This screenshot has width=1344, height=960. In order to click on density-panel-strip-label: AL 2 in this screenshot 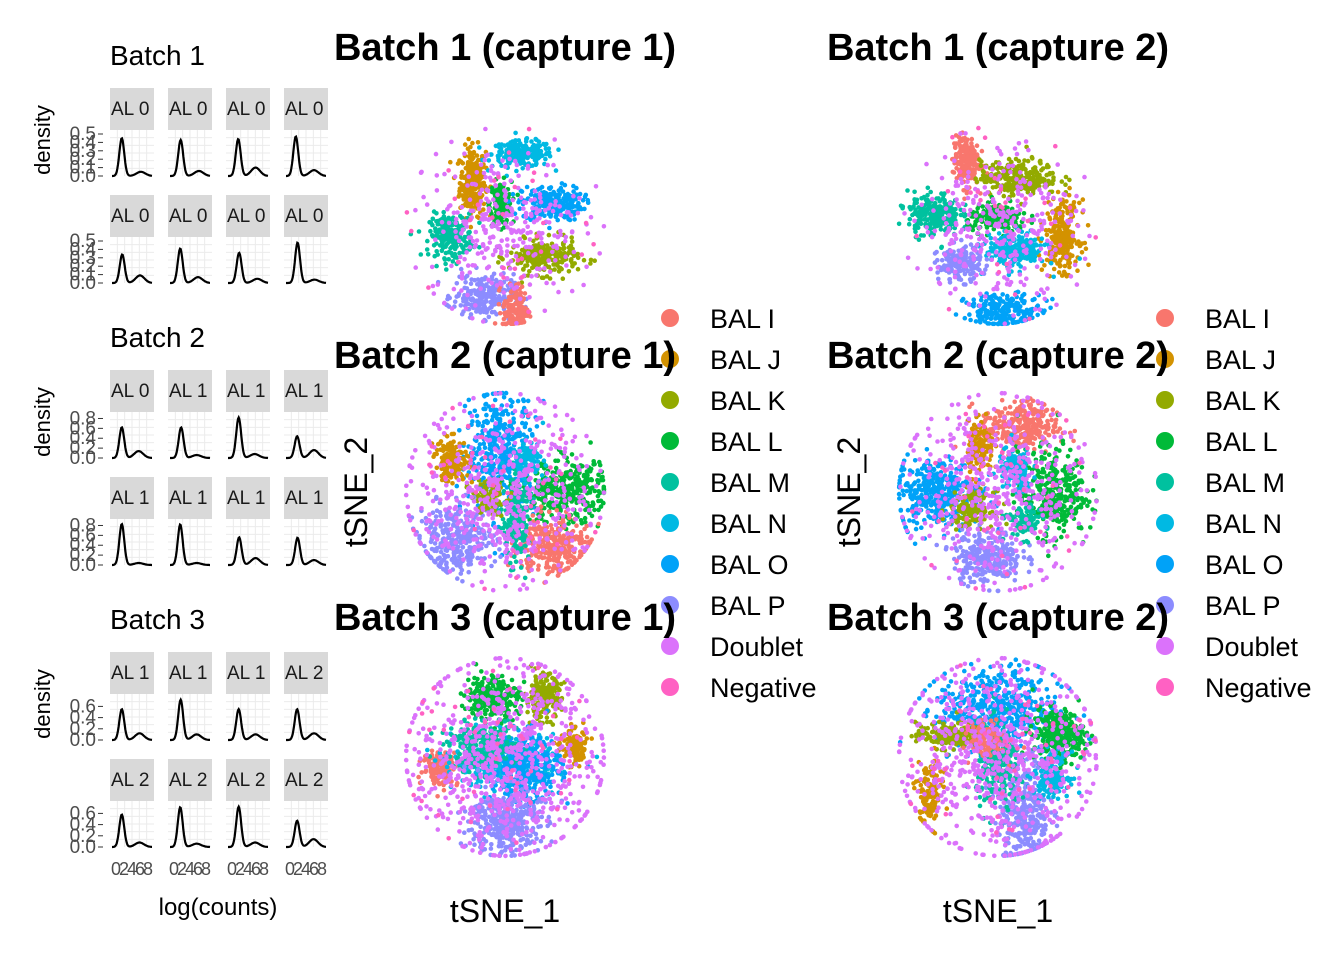, I will do `click(130, 780)`.